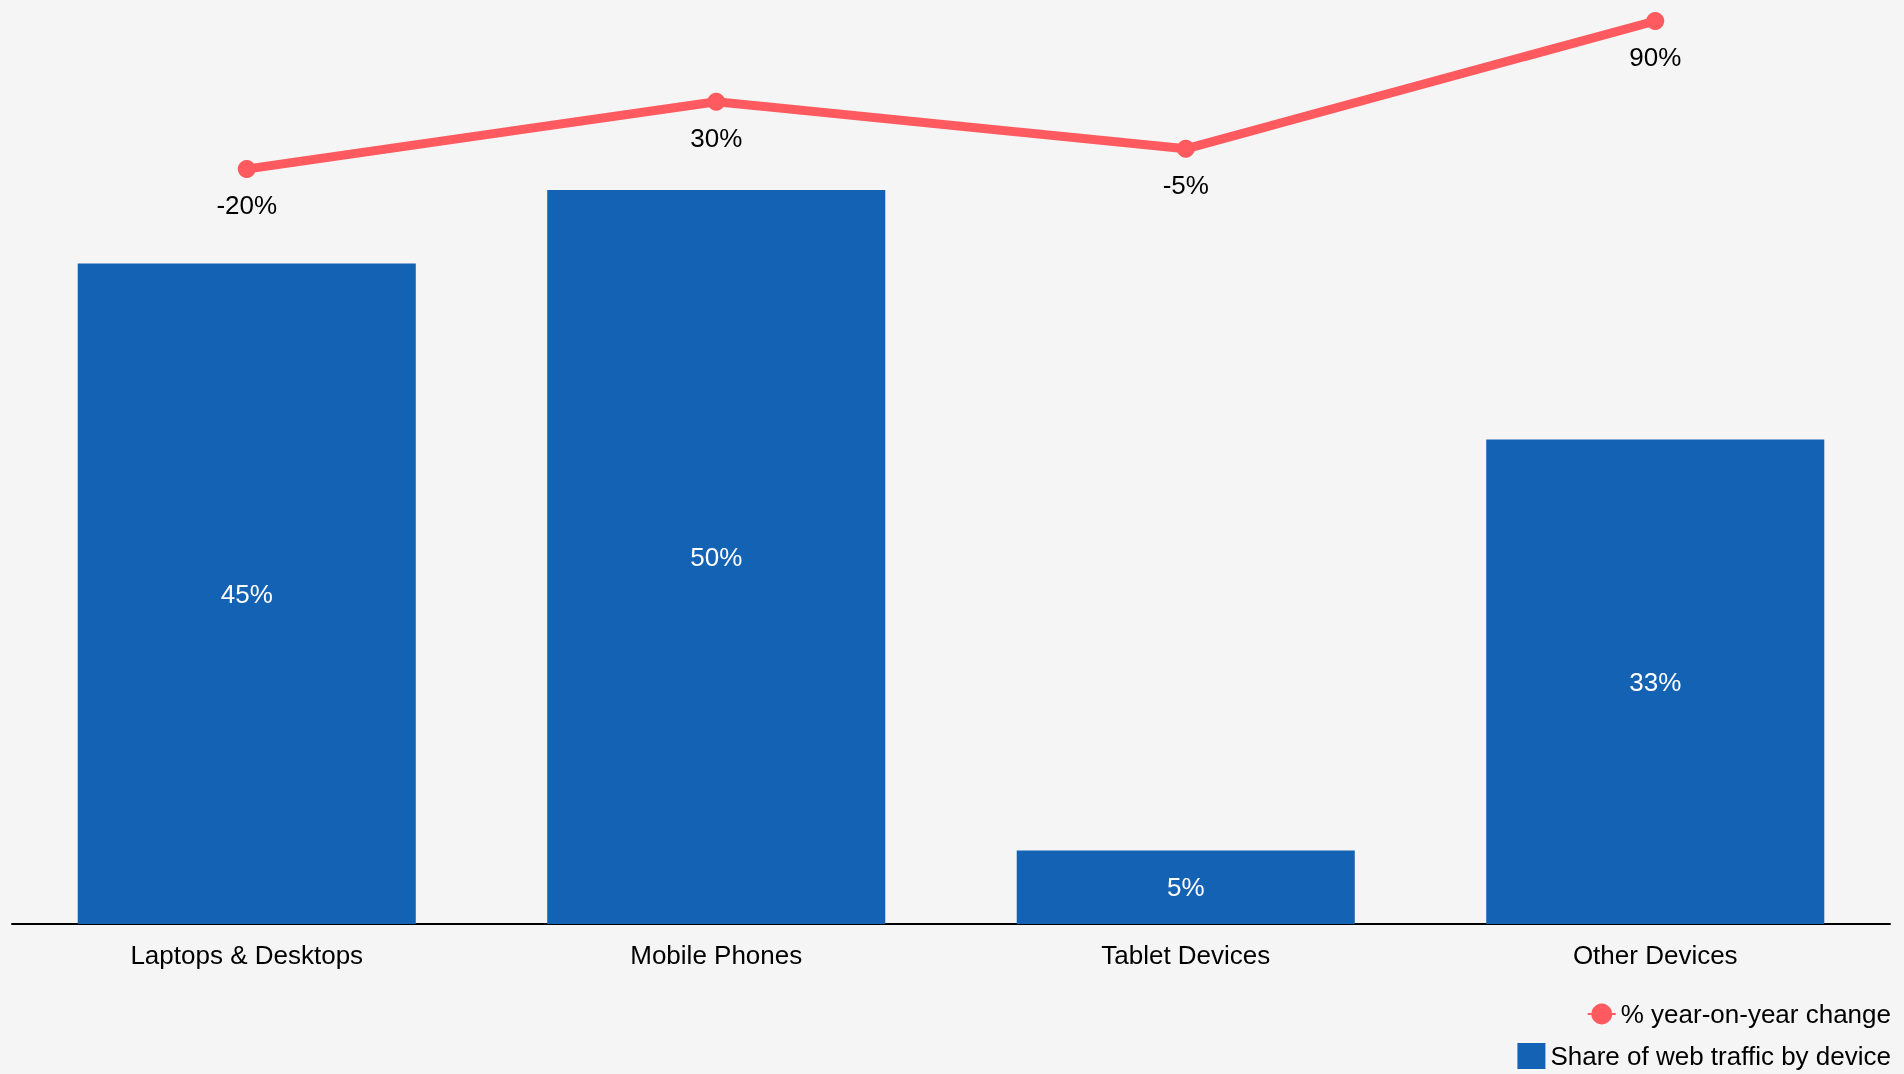  Describe the element at coordinates (1756, 1014) in the screenshot. I see `legend-label: % year-on-year change` at that location.